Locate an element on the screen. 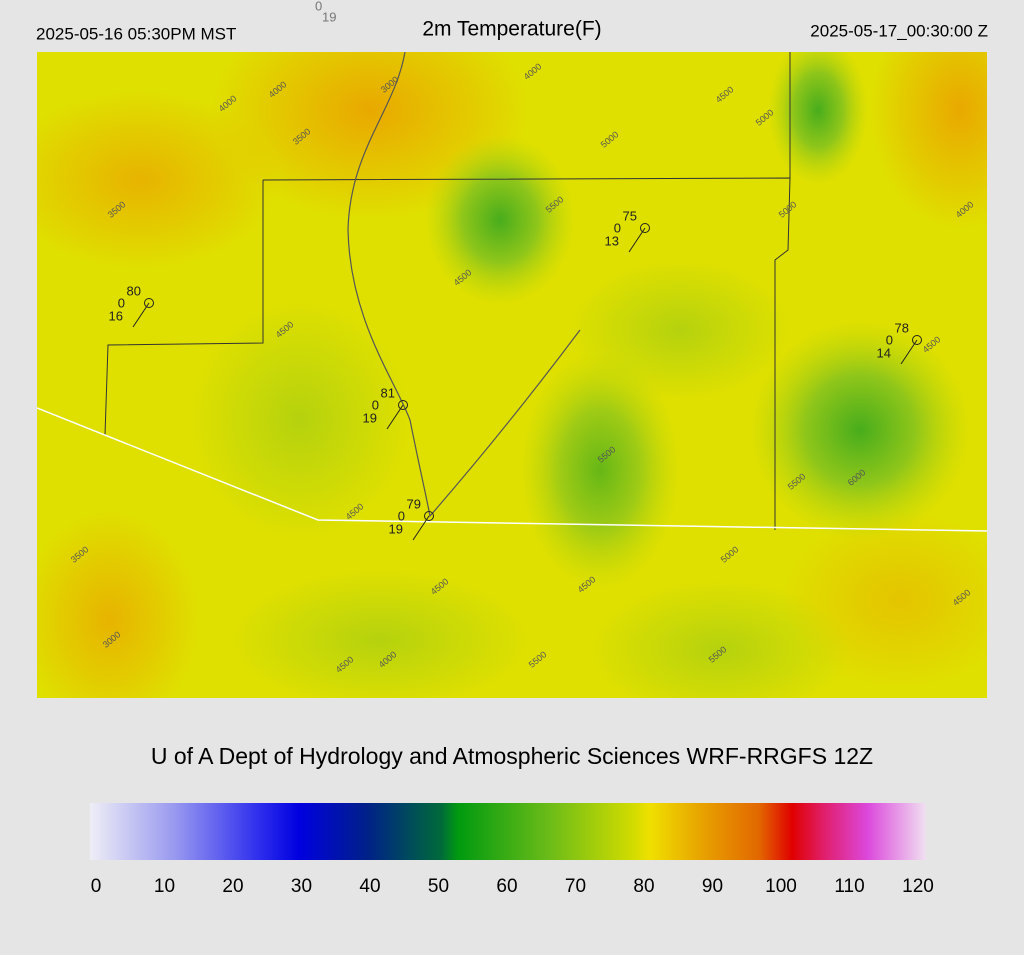 This screenshot has height=955, width=1024. temperature: 81 is located at coordinates (388, 392).